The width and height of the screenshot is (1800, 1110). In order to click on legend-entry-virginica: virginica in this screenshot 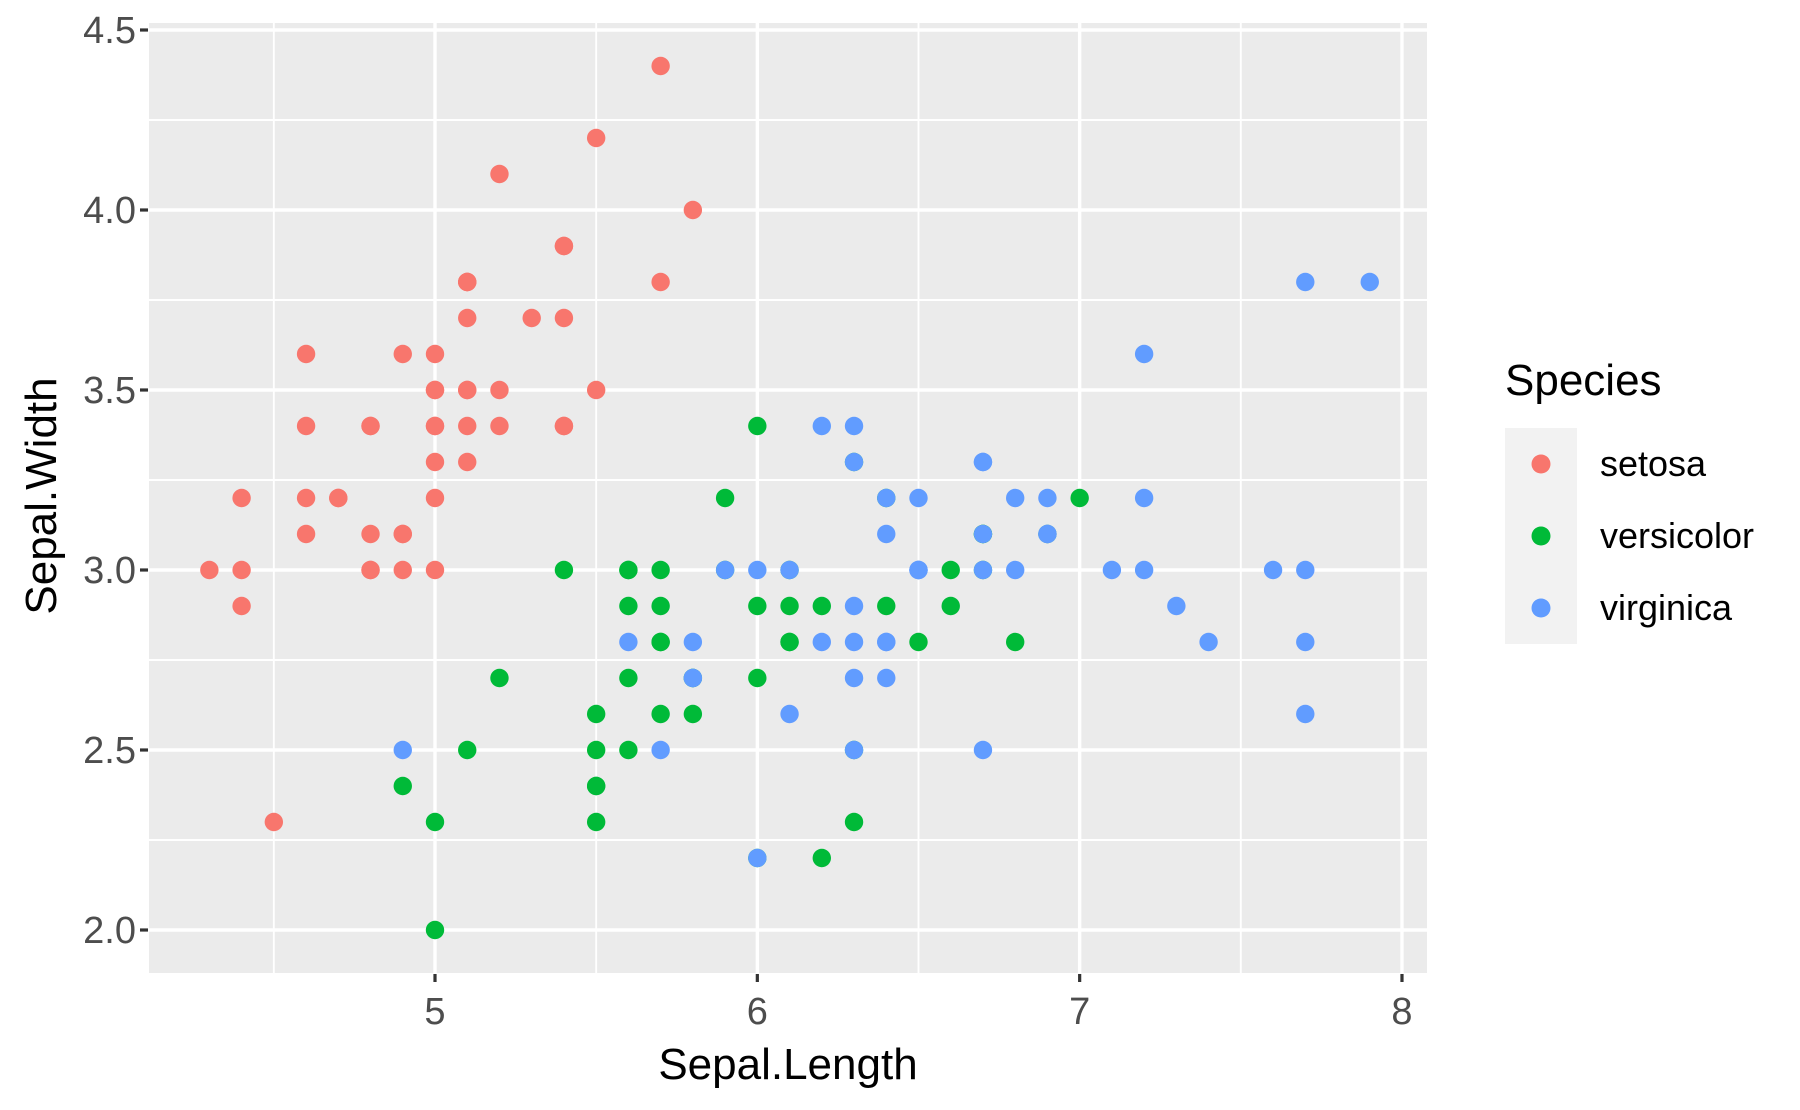, I will do `click(1629, 608)`.